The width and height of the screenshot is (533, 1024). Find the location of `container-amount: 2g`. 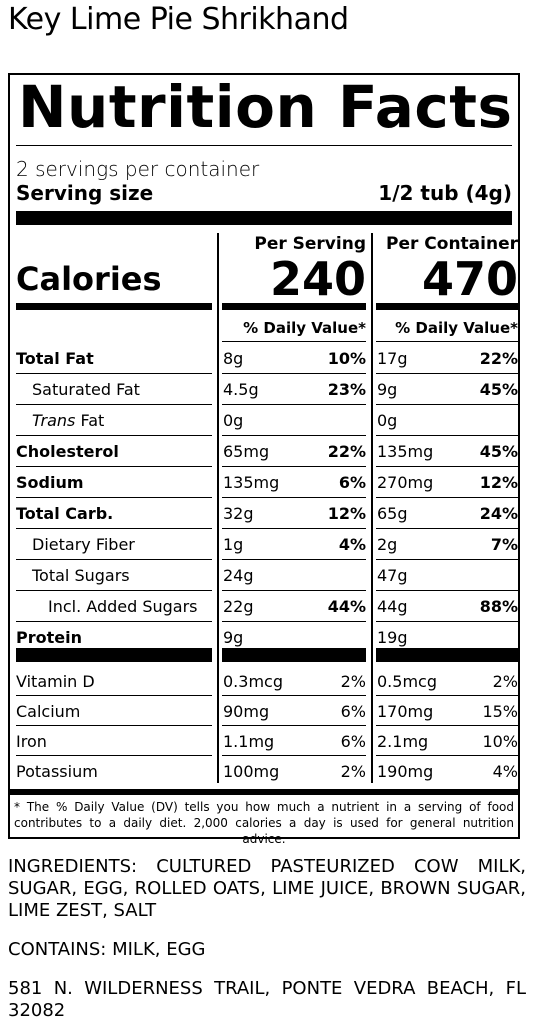

container-amount: 2g is located at coordinates (387, 544).